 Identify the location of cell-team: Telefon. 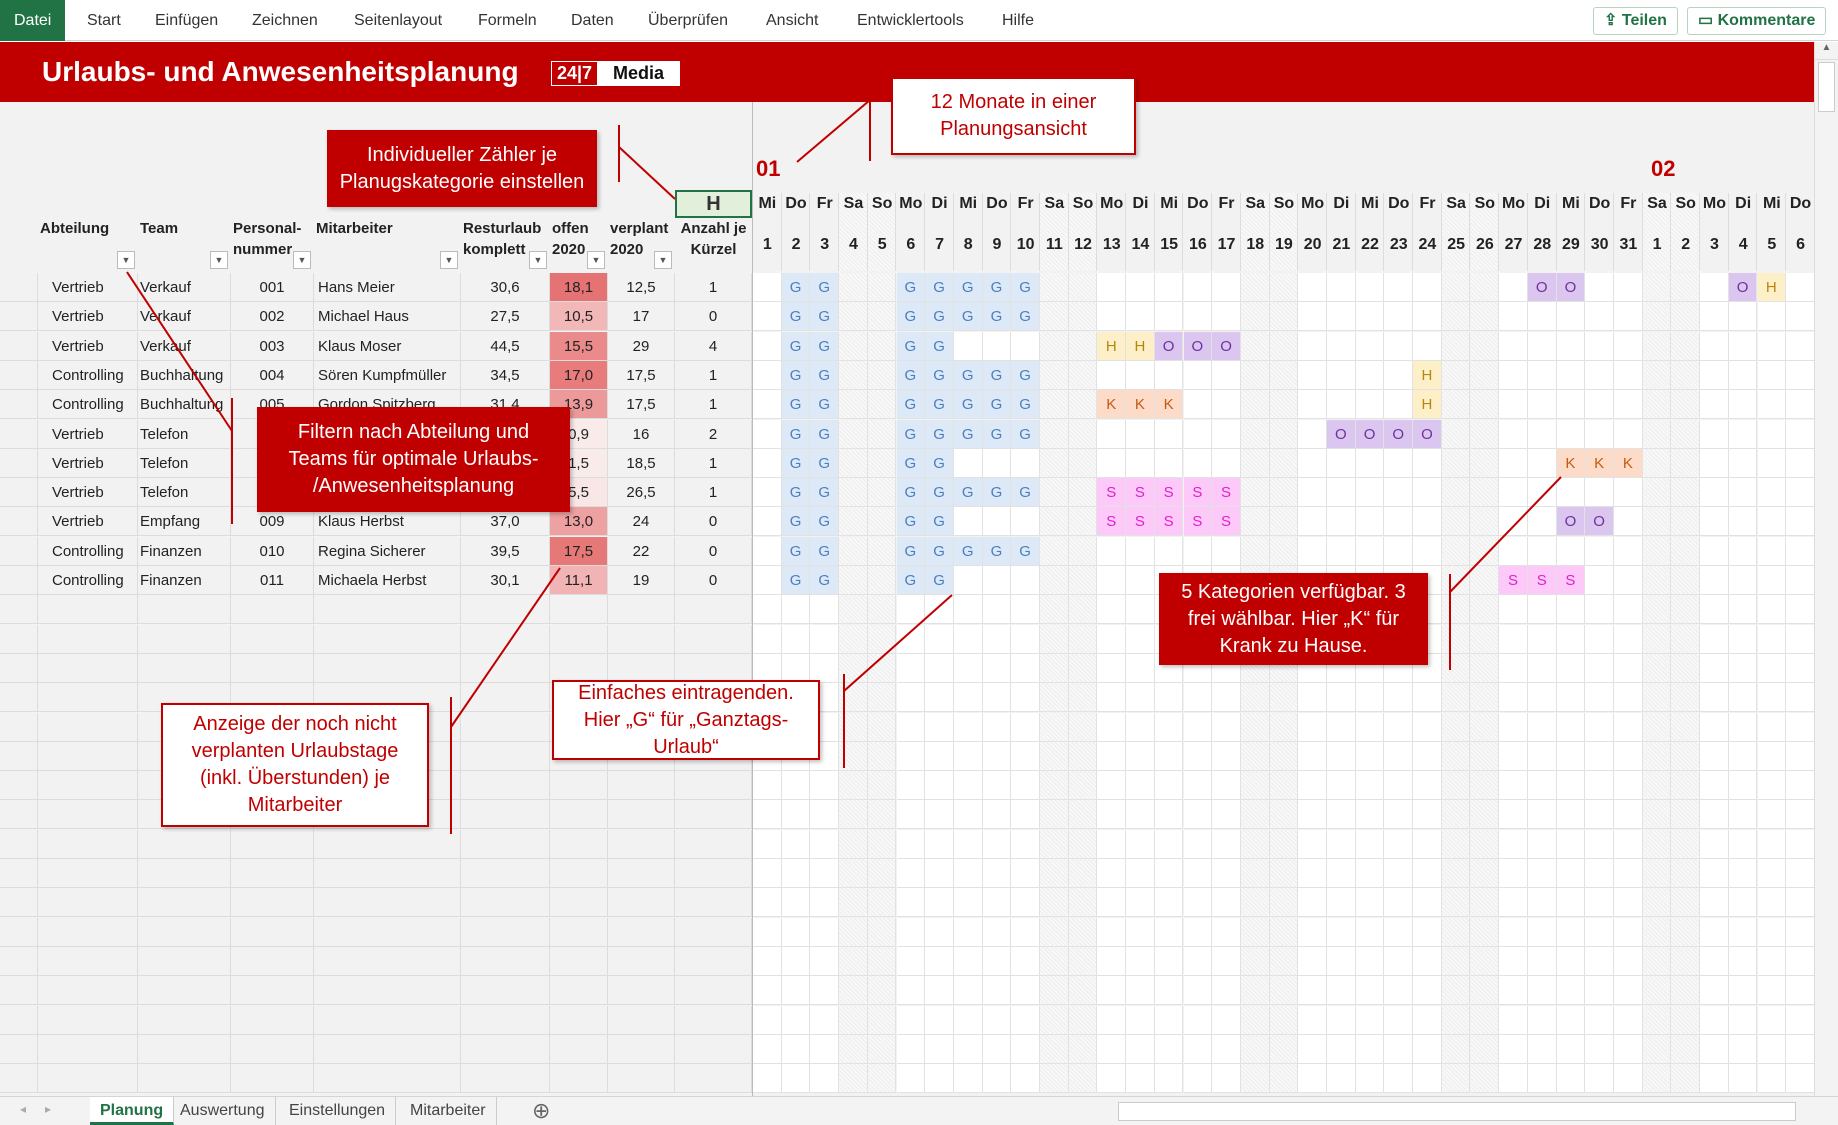
(184, 434).